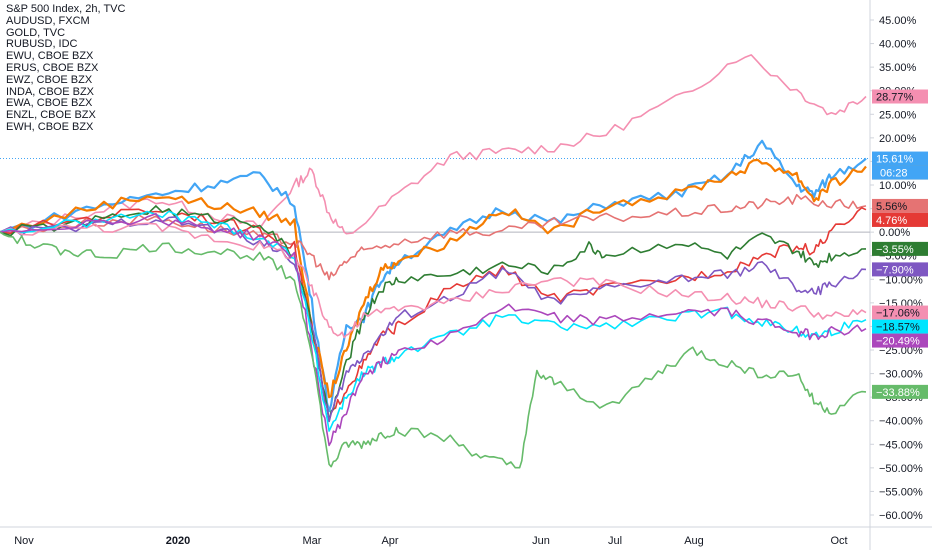  What do you see at coordinates (51, 115) in the screenshot?
I see `legend-entry: ENZL, CBOE BZX` at bounding box center [51, 115].